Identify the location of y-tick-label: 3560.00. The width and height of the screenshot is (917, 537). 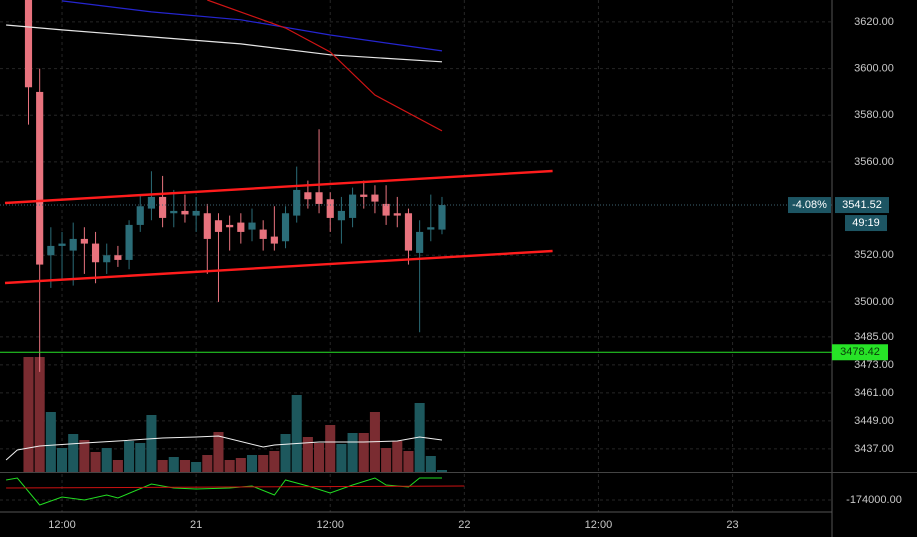
(874, 162).